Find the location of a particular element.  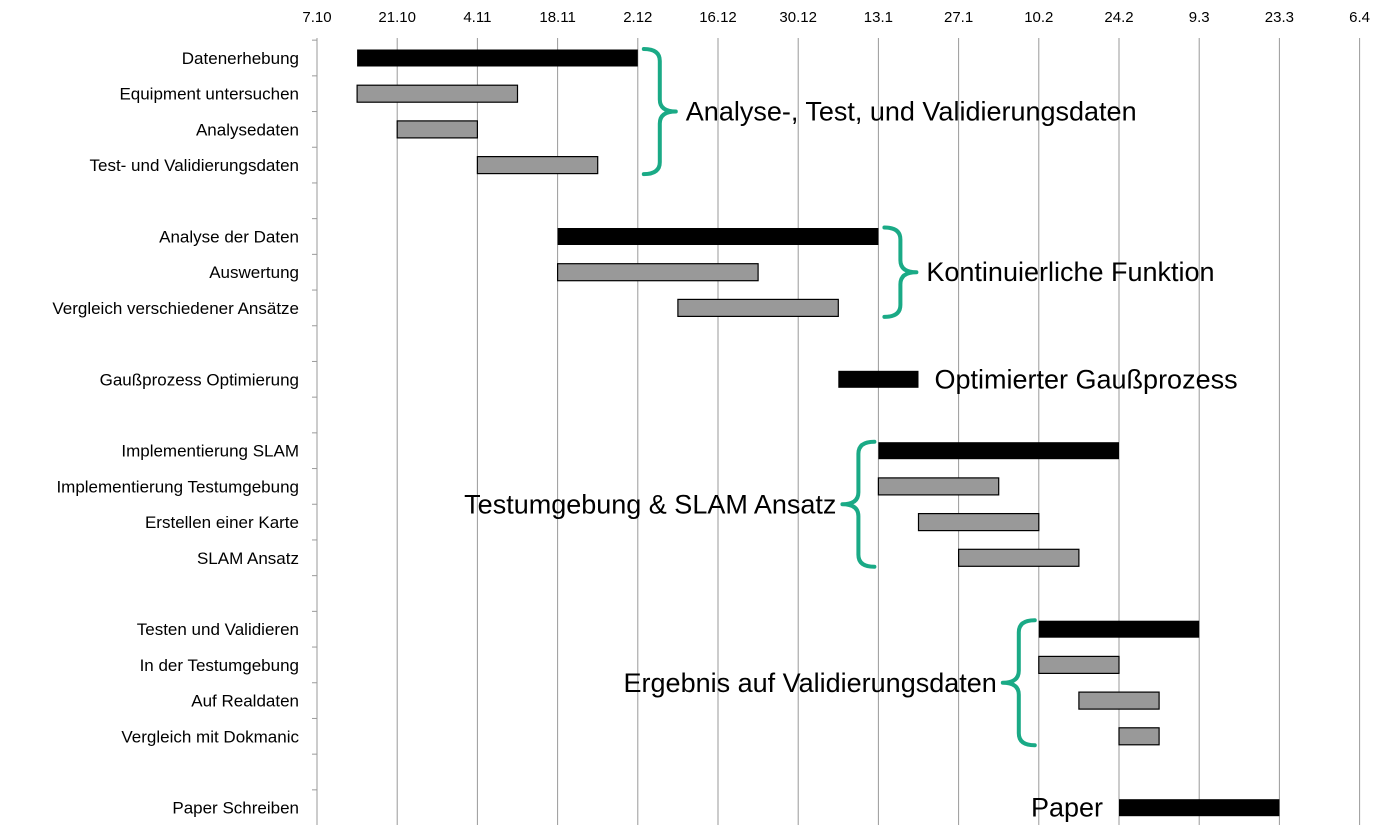

x-tick-label: 10.2 is located at coordinates (1038, 17).